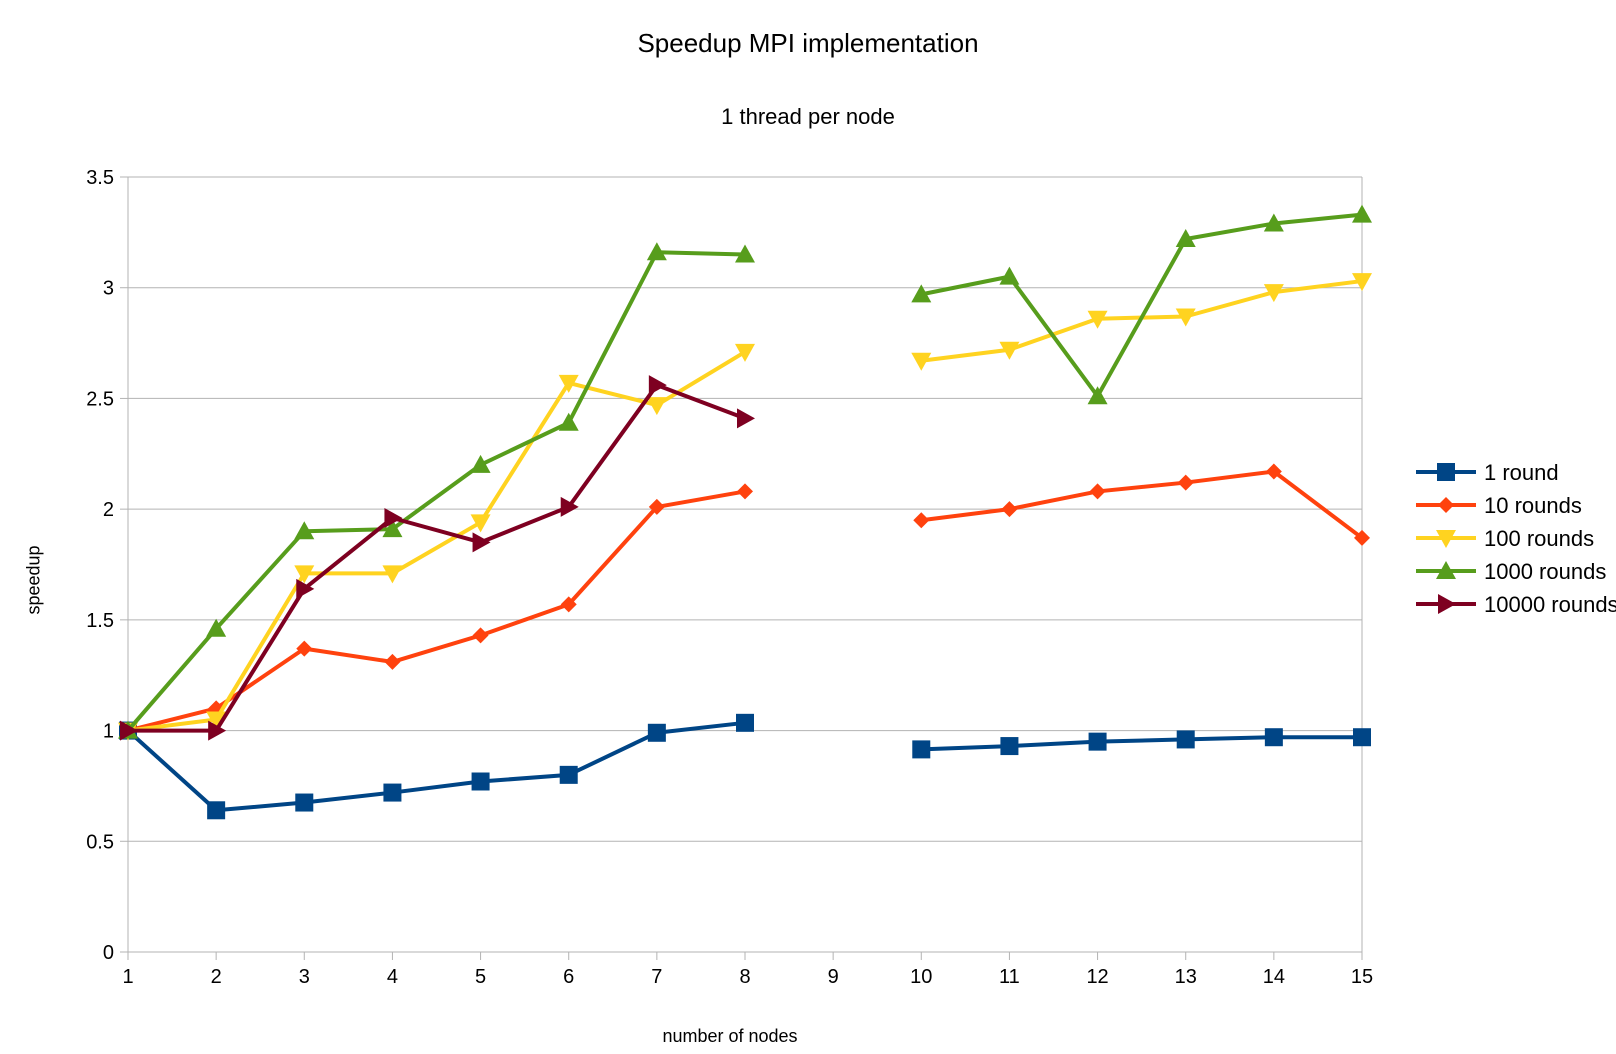  Describe the element at coordinates (656, 977) in the screenshot. I see `x-tick-label: 7` at that location.